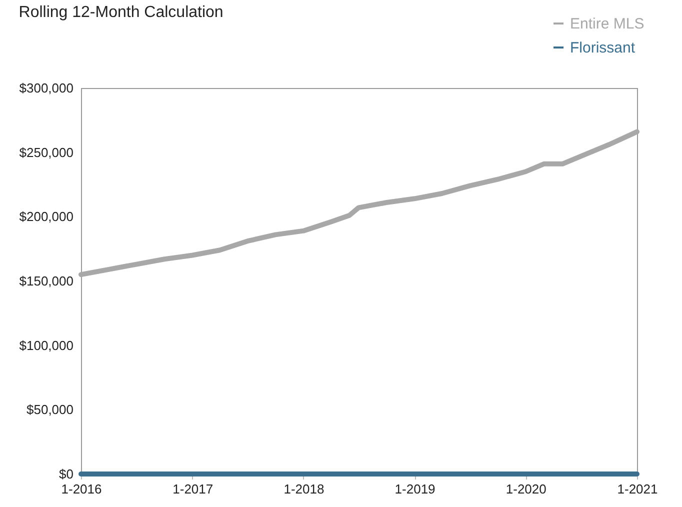  What do you see at coordinates (81, 489) in the screenshot?
I see `x-tick-label: 1-2016` at bounding box center [81, 489].